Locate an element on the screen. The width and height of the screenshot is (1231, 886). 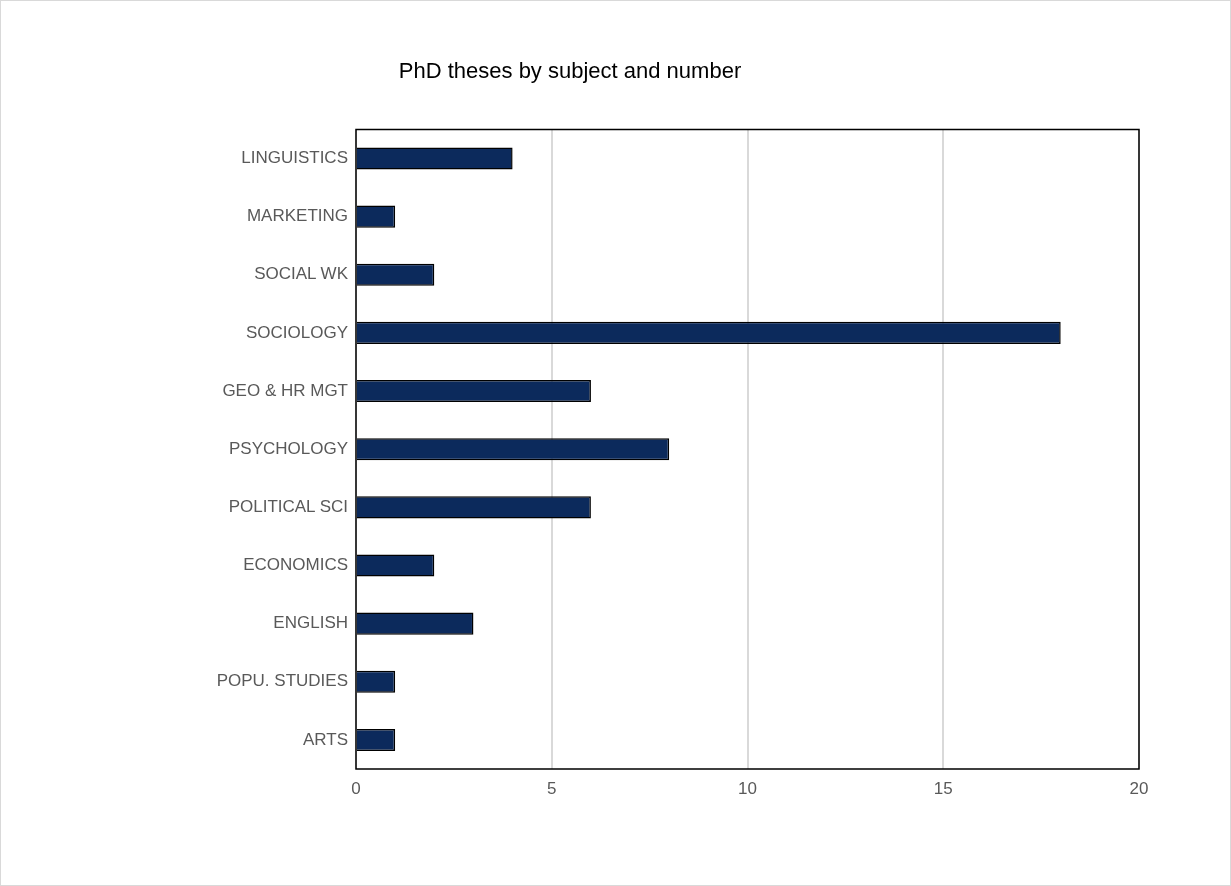
y-tick-label: MARKETING is located at coordinates (297, 216).